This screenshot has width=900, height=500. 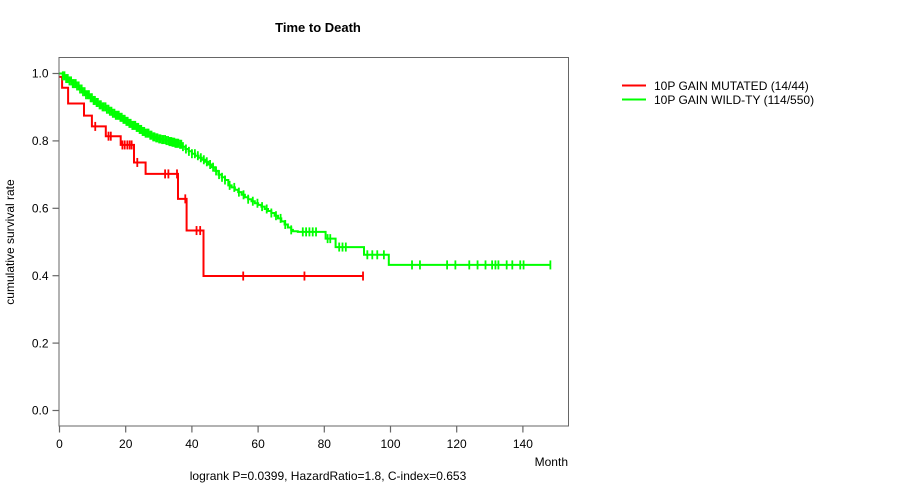 I want to click on x-tick-label: 140, so click(x=523, y=444).